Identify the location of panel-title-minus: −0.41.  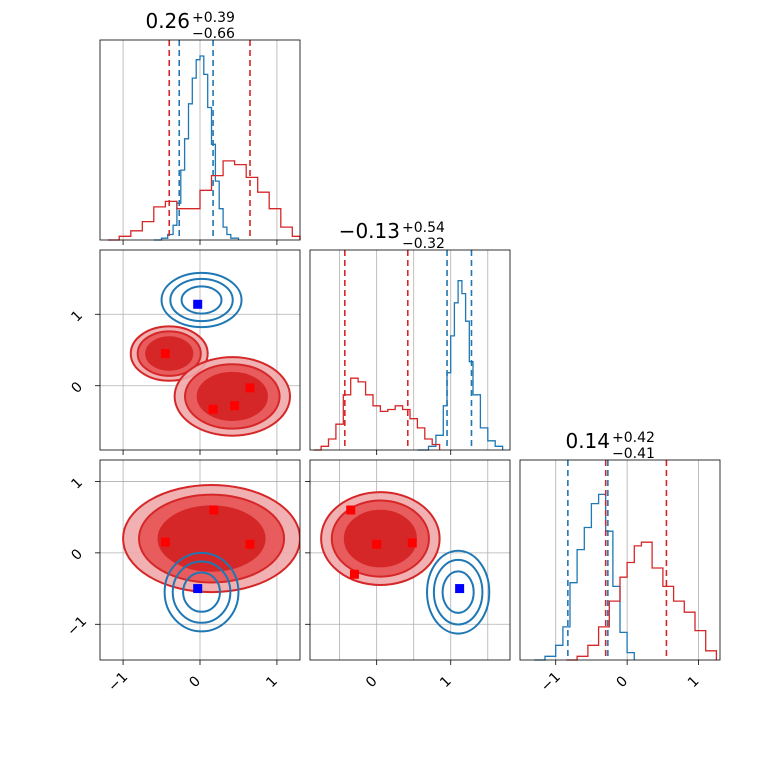
(633, 454).